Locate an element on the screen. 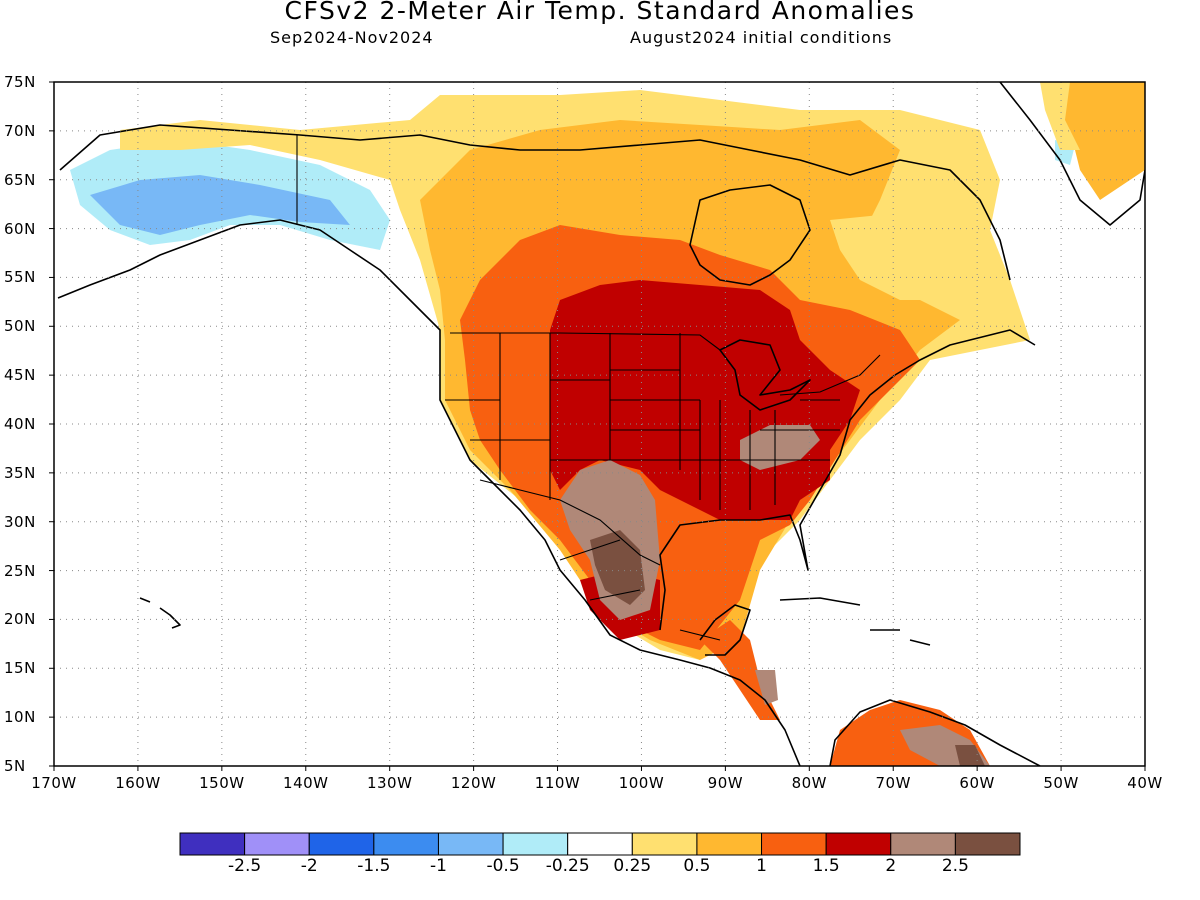 This screenshot has width=1200, height=900. lon-label: 150W is located at coordinates (222, 783).